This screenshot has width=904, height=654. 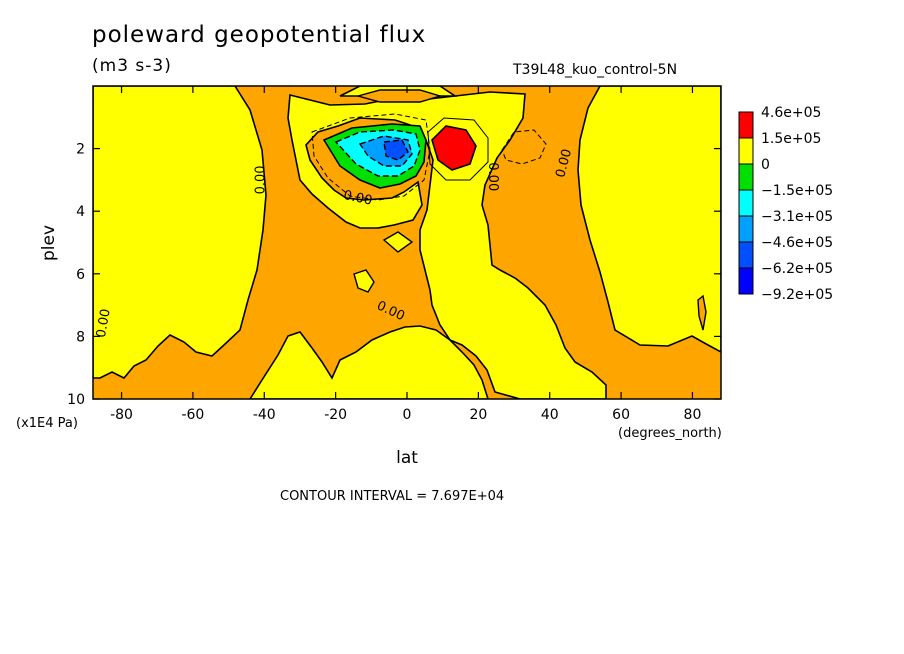 What do you see at coordinates (407, 458) in the screenshot?
I see `x-axis-label: lat` at bounding box center [407, 458].